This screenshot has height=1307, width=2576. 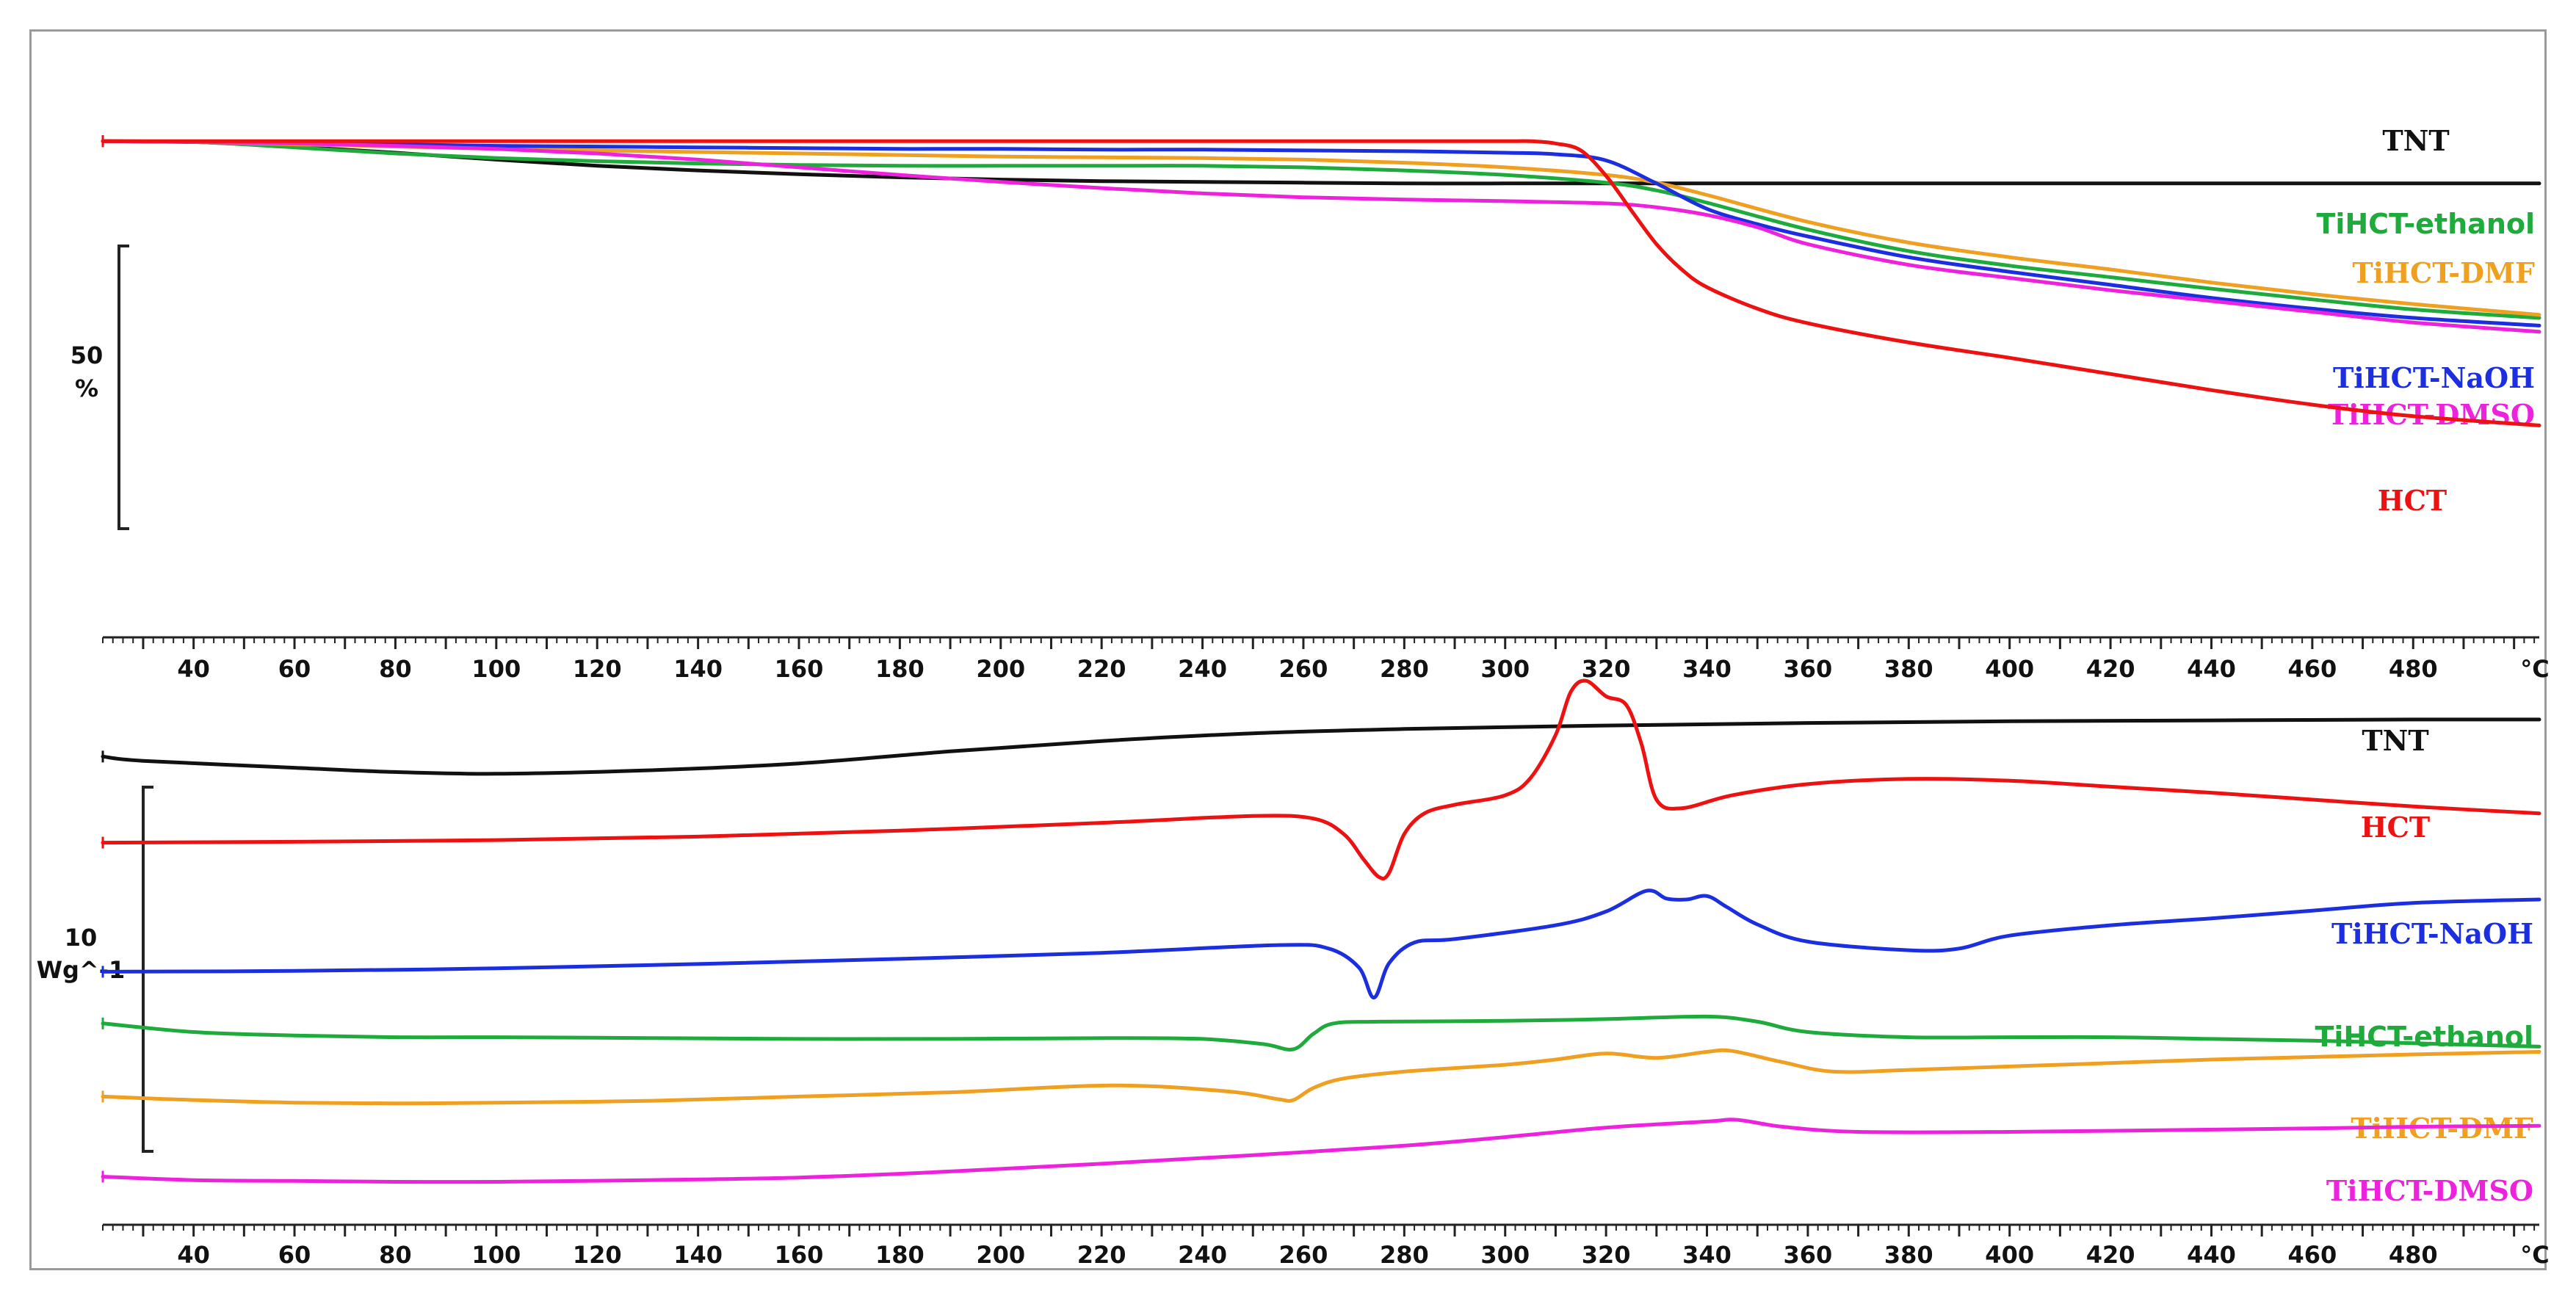 I want to click on scale-bar-value: 10, so click(x=81, y=938).